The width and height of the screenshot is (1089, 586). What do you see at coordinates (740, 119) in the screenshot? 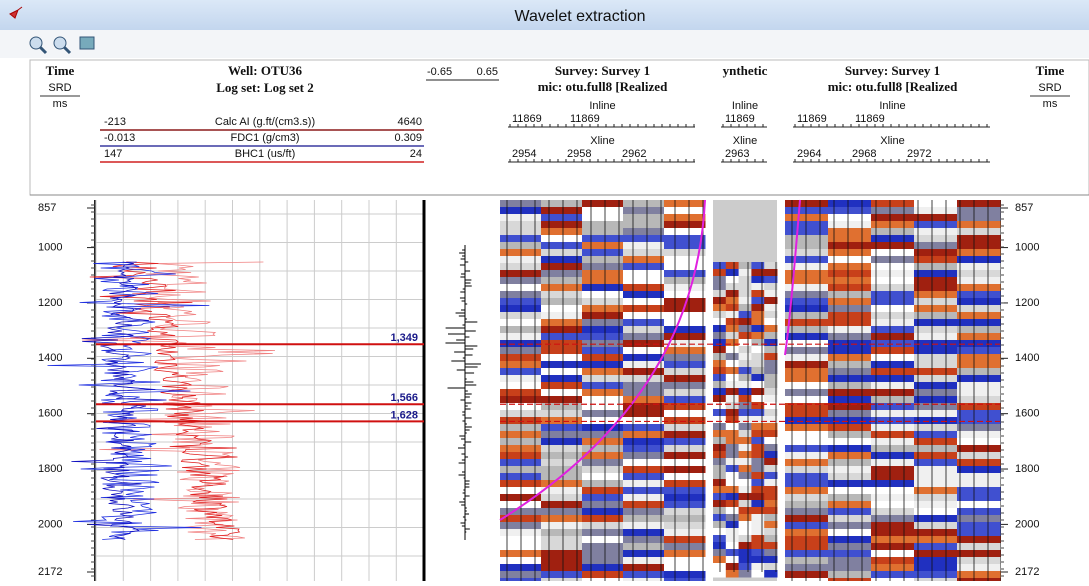
I see `inline-value: 11869` at bounding box center [740, 119].